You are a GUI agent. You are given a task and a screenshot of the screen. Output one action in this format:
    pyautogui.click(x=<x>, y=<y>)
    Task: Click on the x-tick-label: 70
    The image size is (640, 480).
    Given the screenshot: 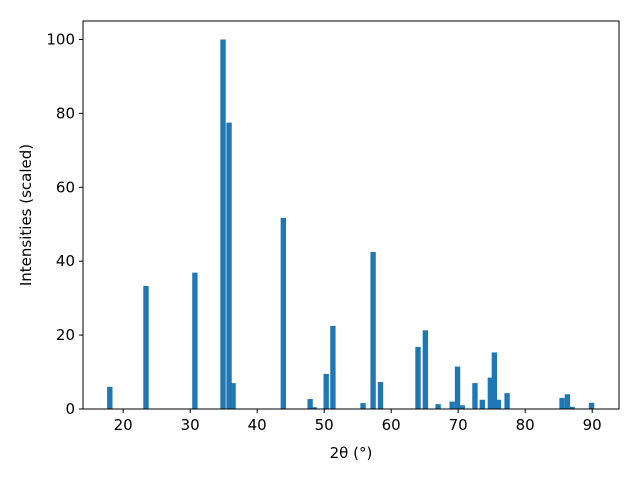 What is the action you would take?
    pyautogui.click(x=458, y=425)
    